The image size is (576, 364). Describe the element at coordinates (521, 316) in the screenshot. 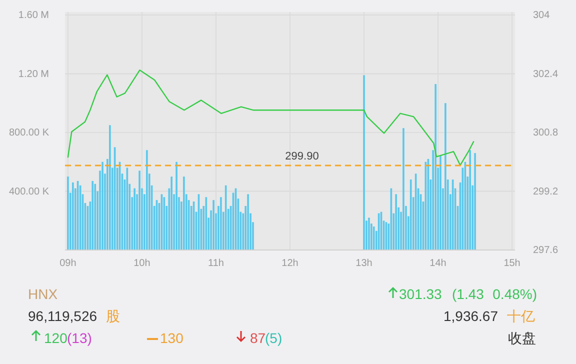

I see `text: 十亿` at that location.